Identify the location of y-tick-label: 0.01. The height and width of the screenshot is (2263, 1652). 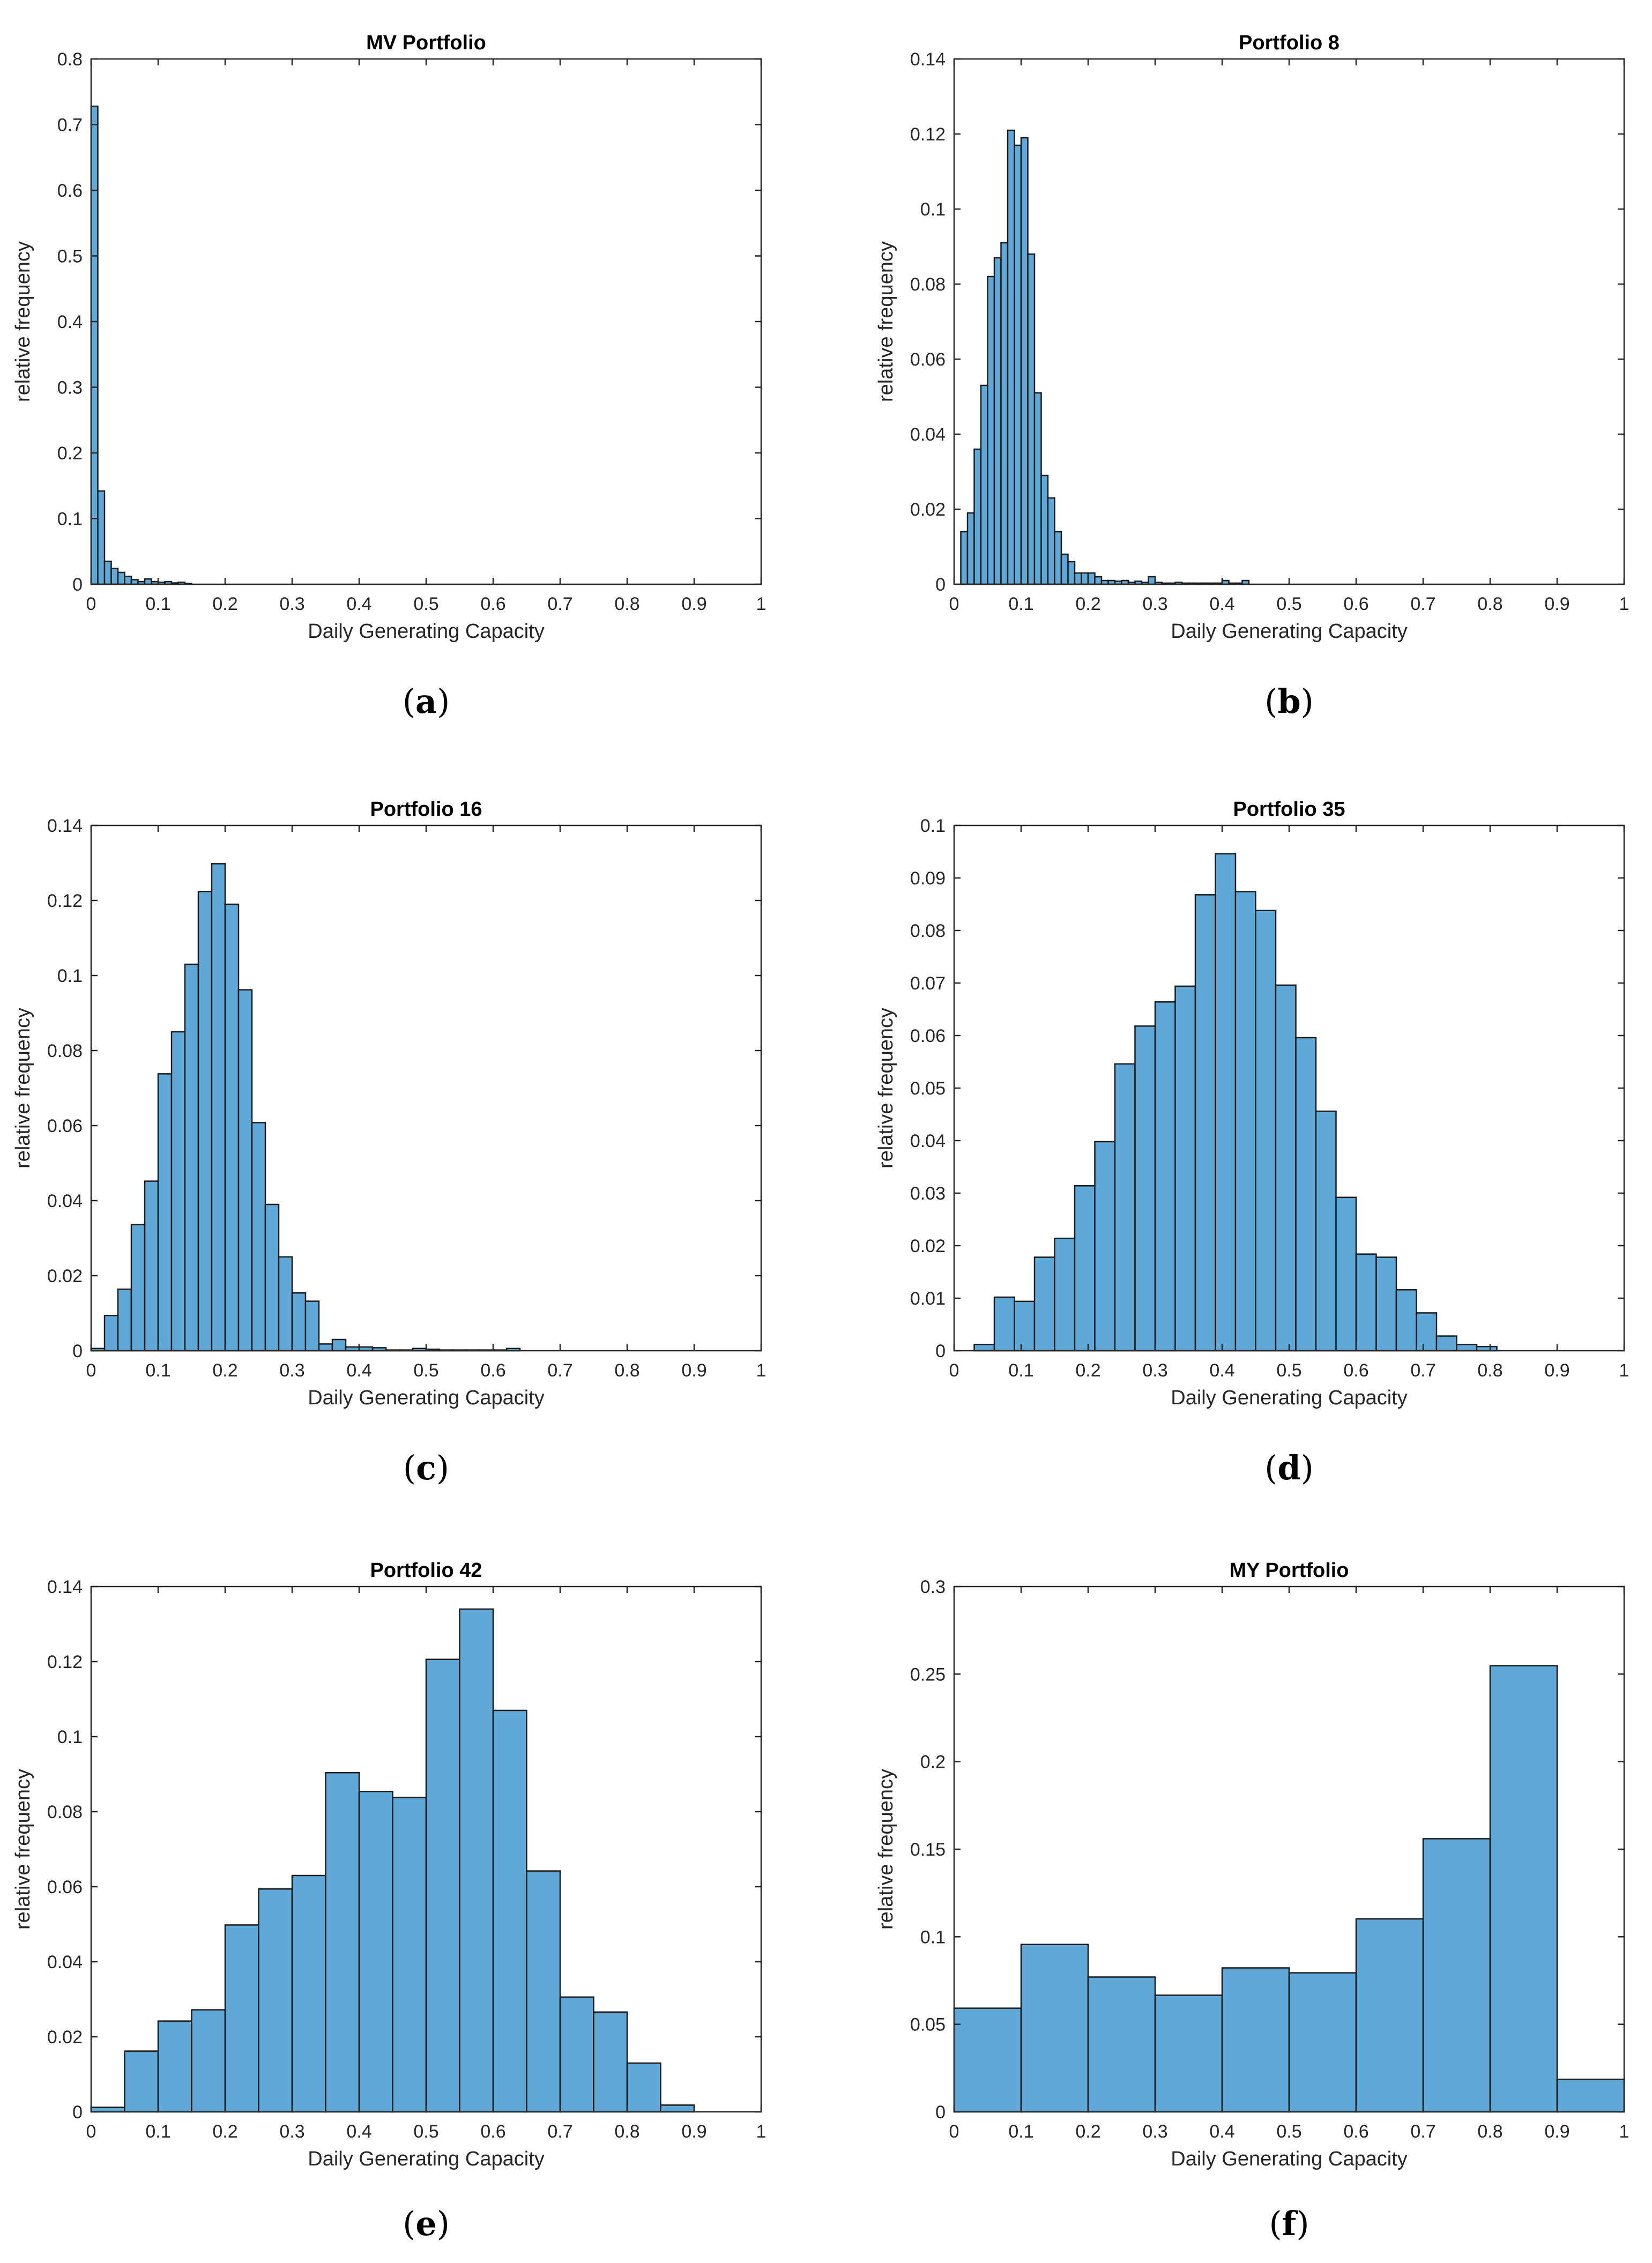
(928, 1299).